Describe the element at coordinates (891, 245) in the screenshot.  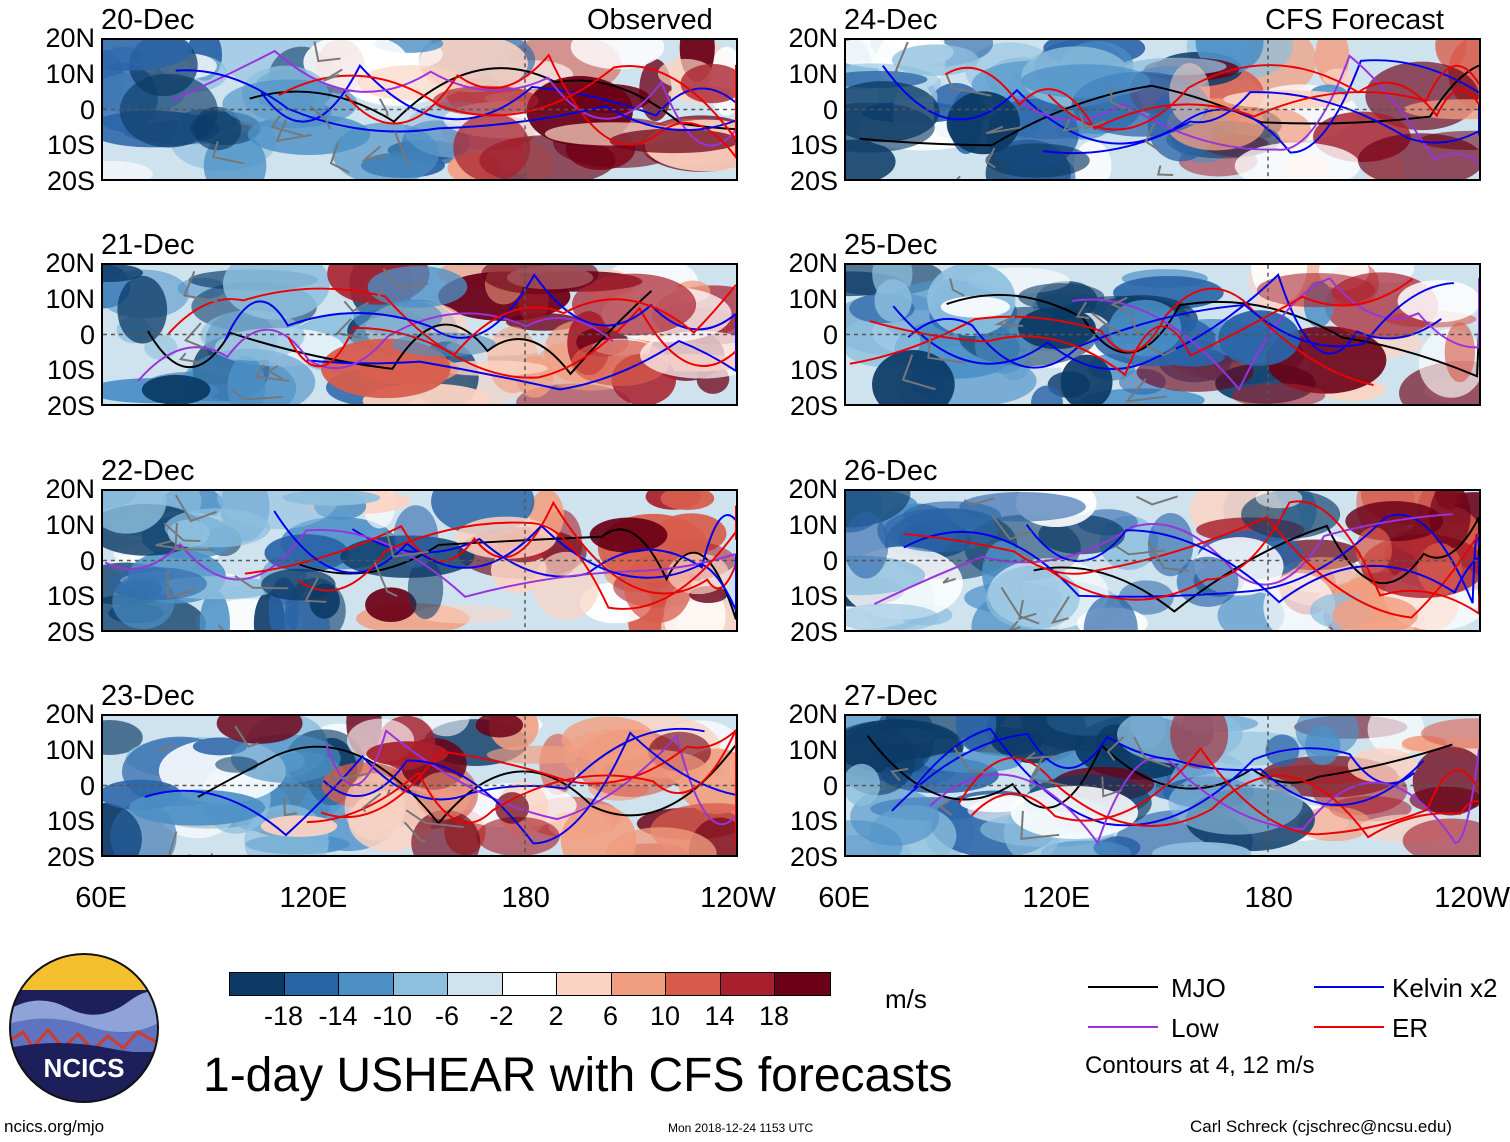
I see `panel-date: 25-Dec` at that location.